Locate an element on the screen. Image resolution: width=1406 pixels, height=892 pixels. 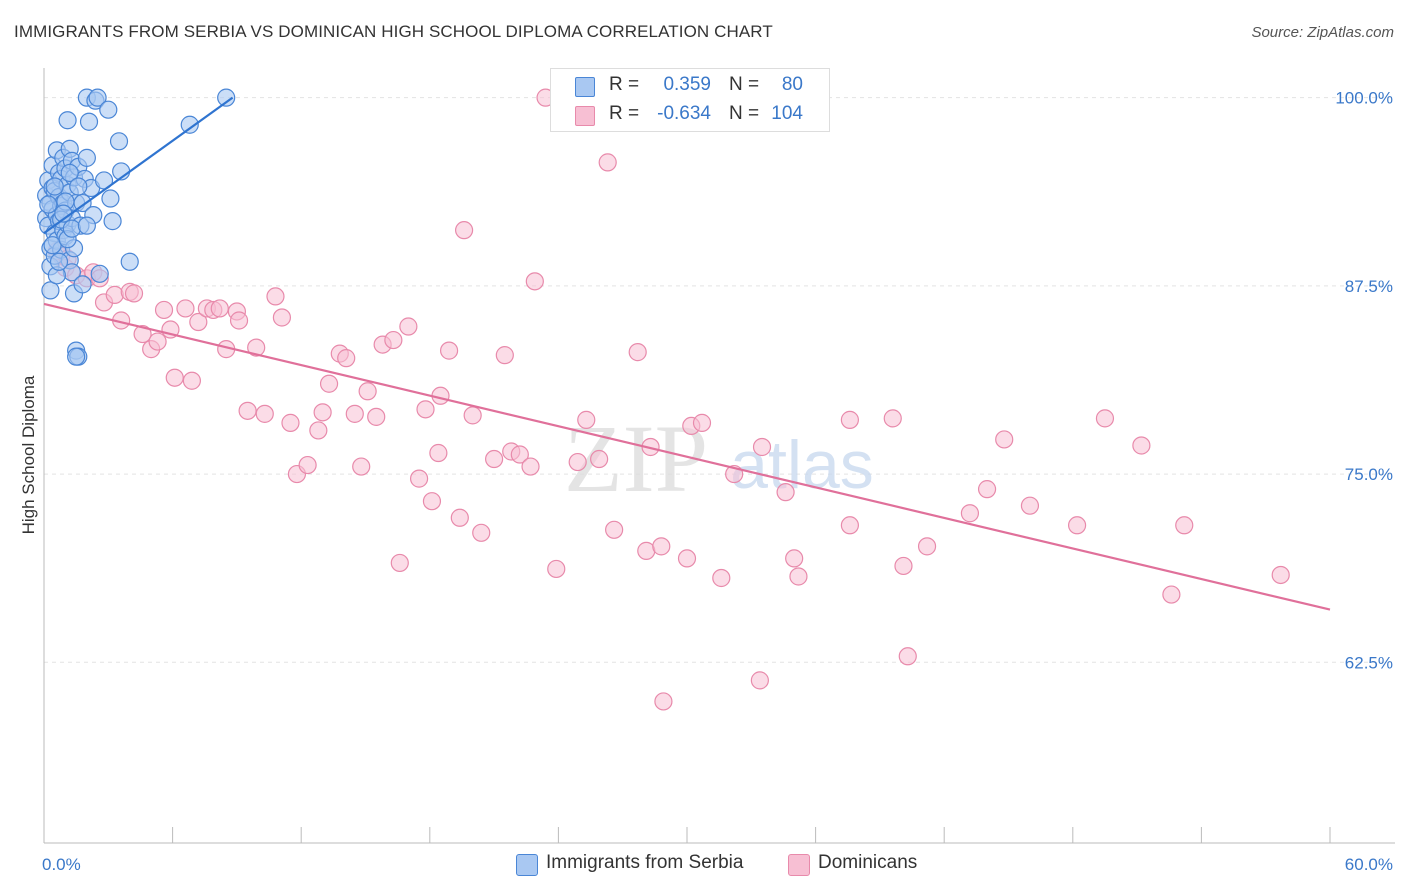
dominican-legend-label: Dominicans is located at coordinates (868, 862).